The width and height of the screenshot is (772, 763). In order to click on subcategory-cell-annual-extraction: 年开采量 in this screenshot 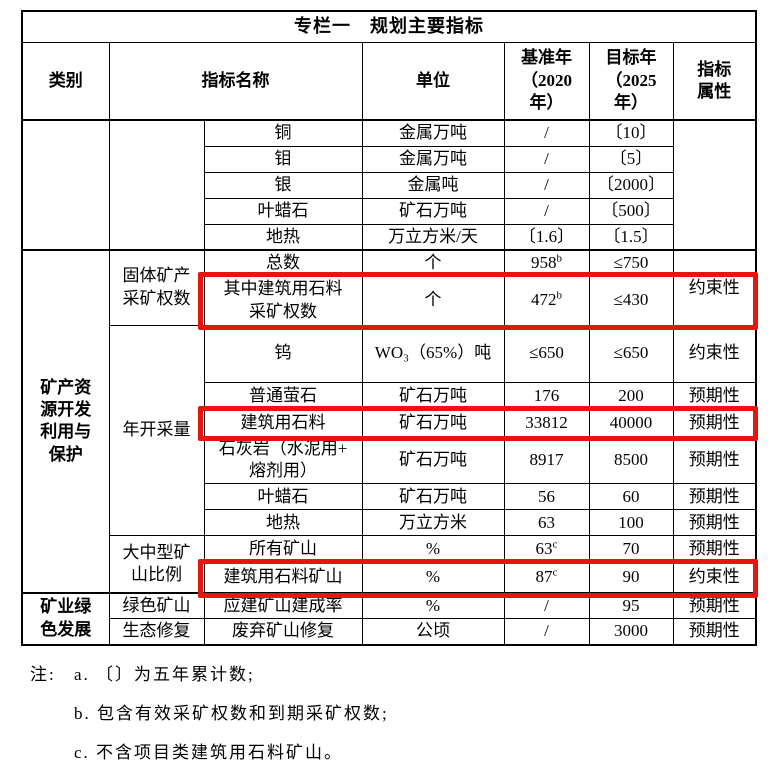, I will do `click(156, 430)`.